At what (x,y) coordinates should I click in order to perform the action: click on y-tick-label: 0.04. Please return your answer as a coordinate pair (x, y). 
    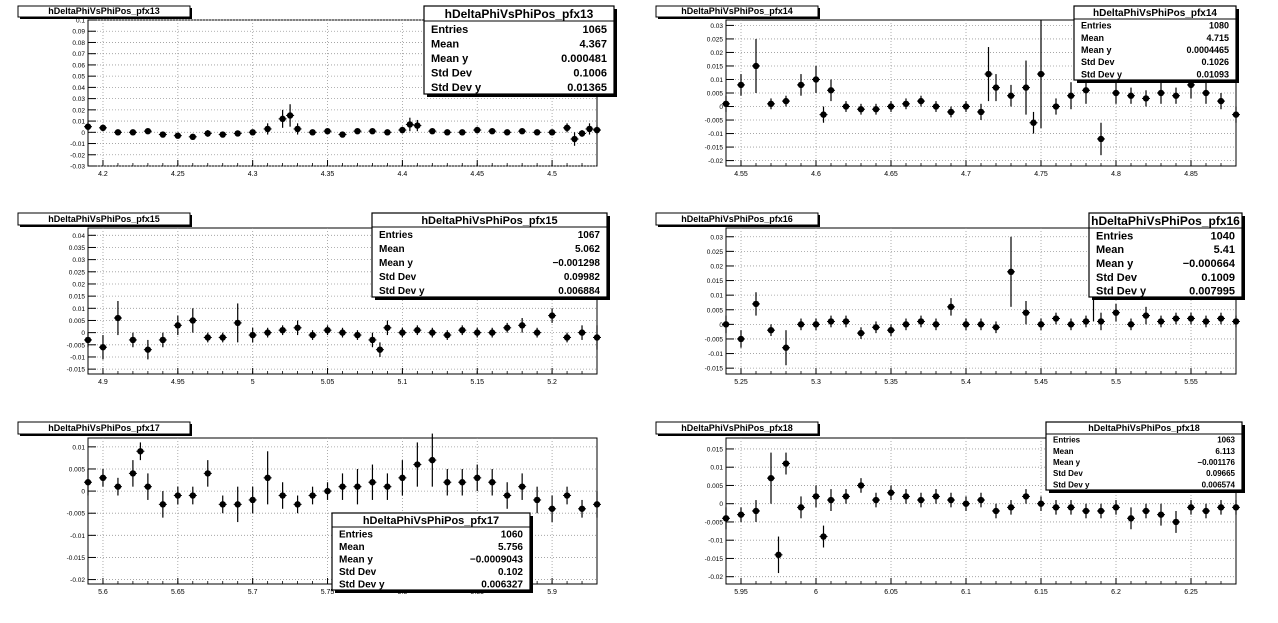
    Looking at the image, I should click on (78, 236).